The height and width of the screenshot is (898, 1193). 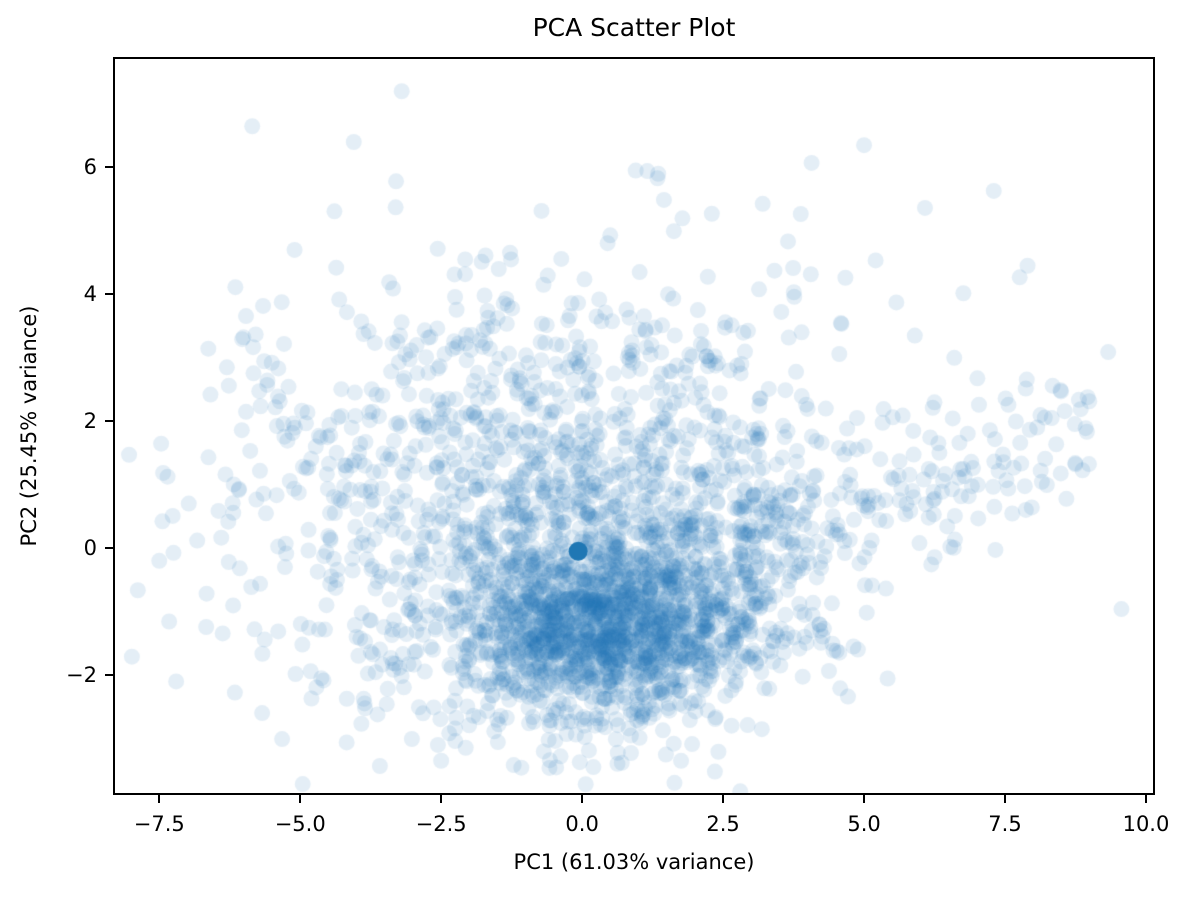 I want to click on x-tick-label: −5.0, so click(x=300, y=824).